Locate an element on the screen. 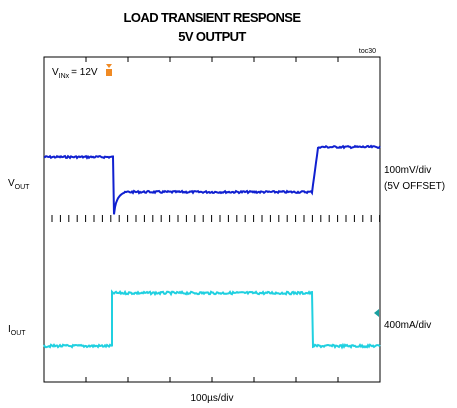 This screenshot has width=457, height=408. channel-marker is located at coordinates (376, 313).